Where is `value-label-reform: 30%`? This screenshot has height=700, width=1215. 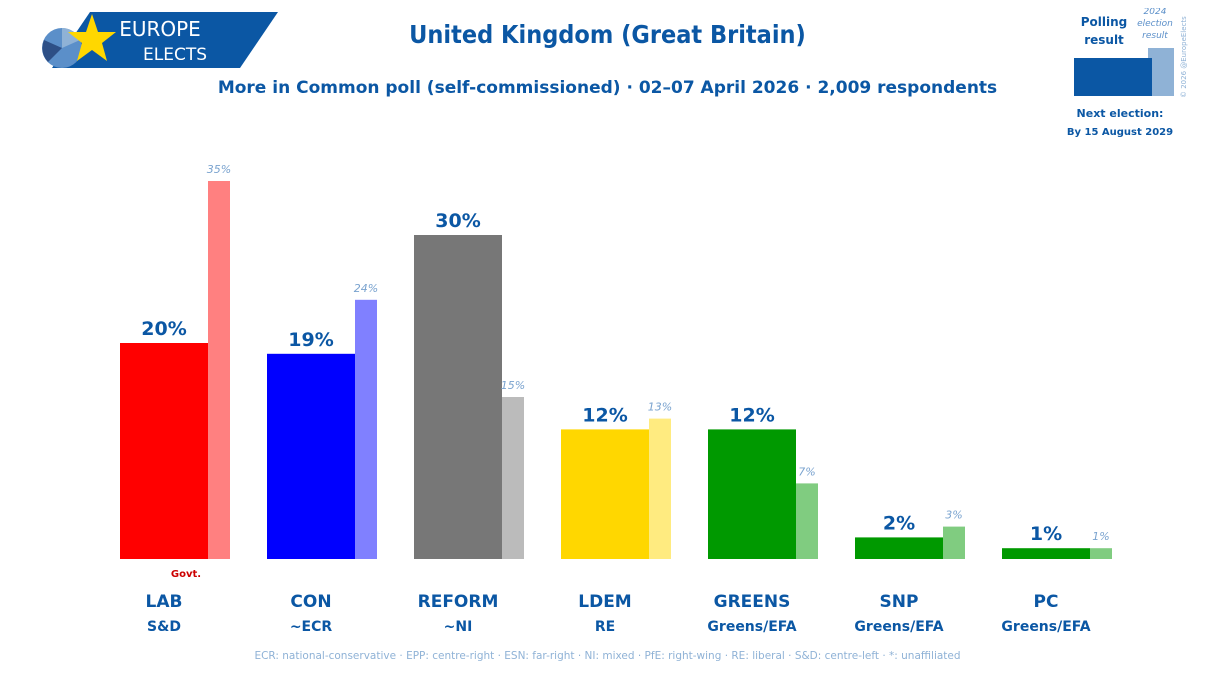 value-label-reform: 30% is located at coordinates (457, 221).